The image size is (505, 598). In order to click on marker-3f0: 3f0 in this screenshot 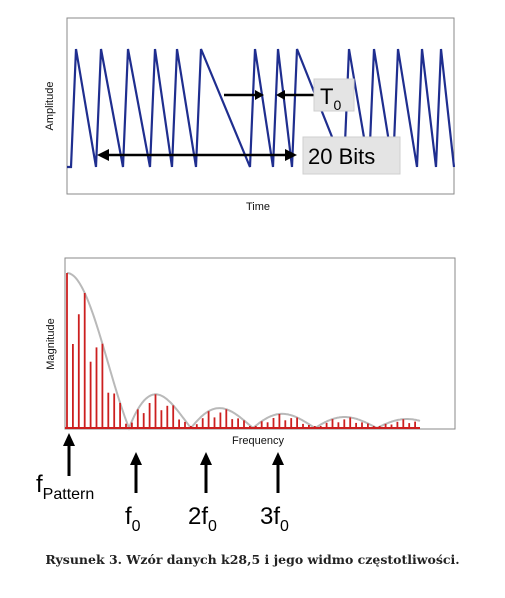, I will do `click(274, 519)`.